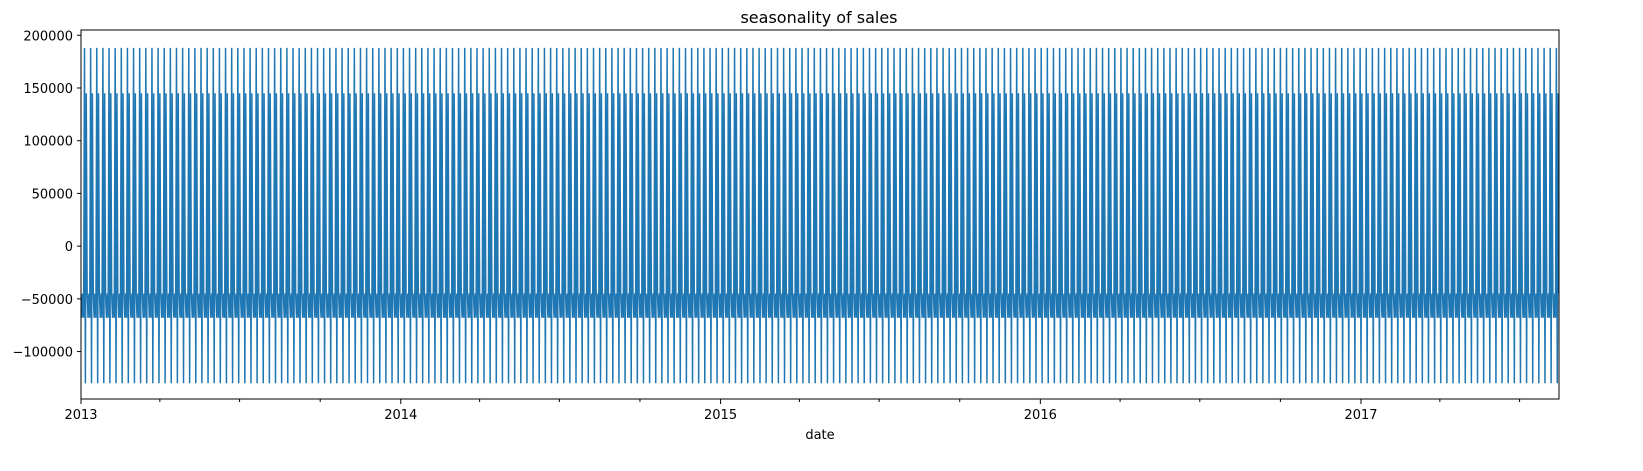 Image resolution: width=1643 pixels, height=471 pixels. I want to click on x-tick-label: 2014, so click(400, 415).